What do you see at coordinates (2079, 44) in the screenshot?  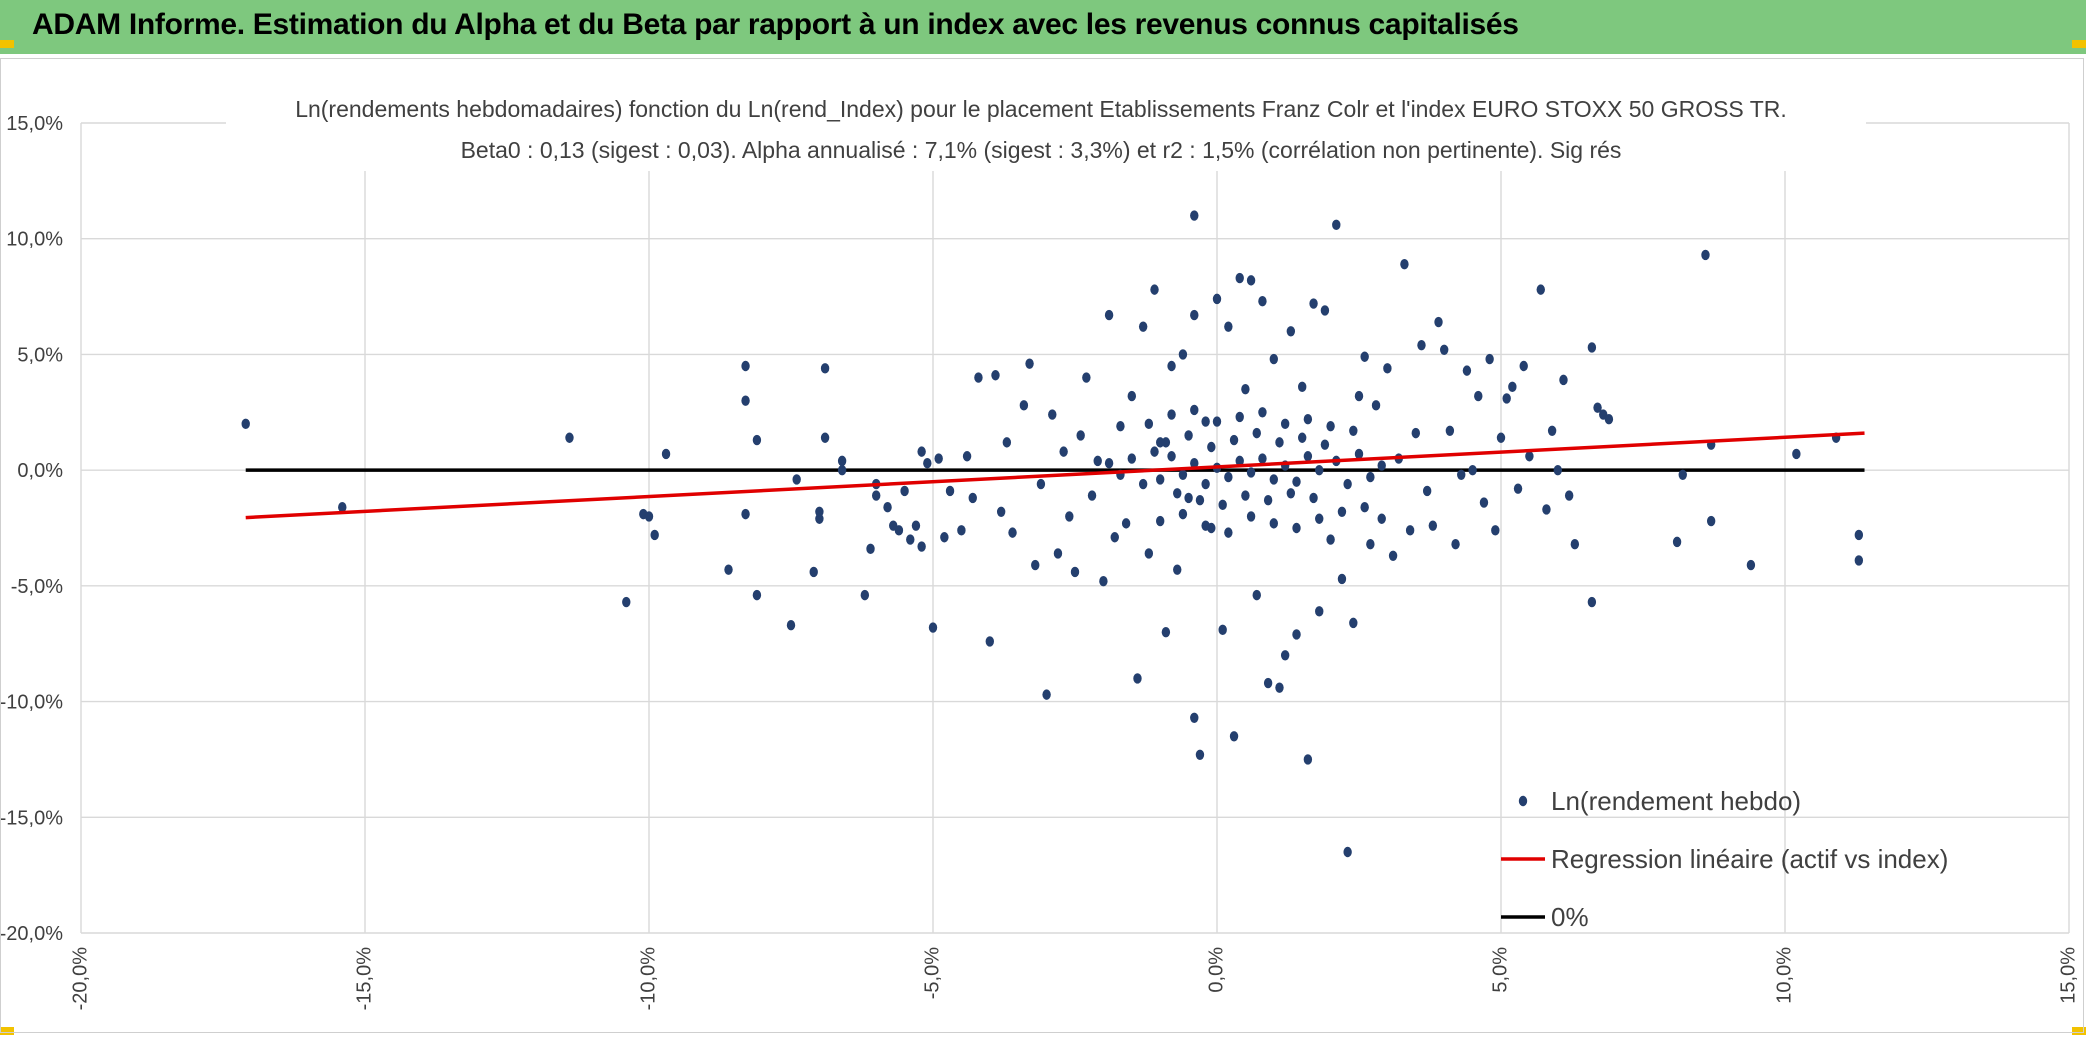 I see `corner-marker-top-right` at bounding box center [2079, 44].